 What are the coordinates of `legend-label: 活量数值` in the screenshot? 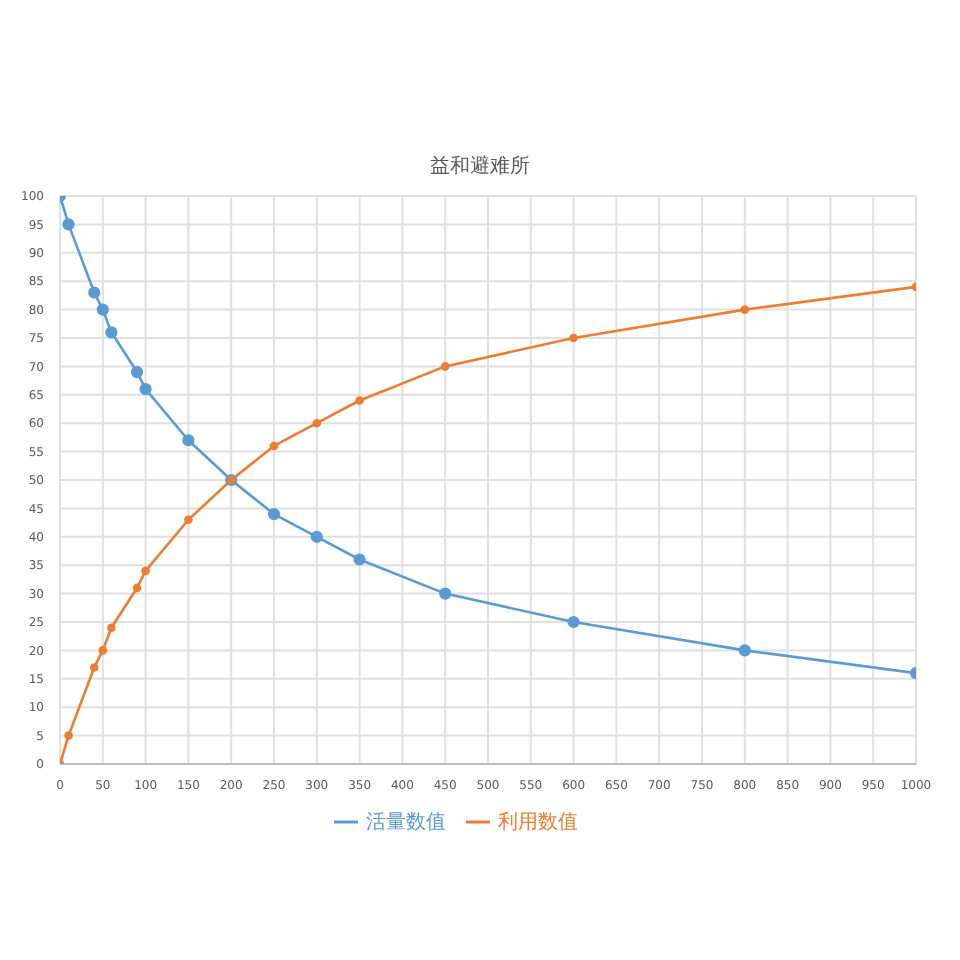 It's located at (406, 823).